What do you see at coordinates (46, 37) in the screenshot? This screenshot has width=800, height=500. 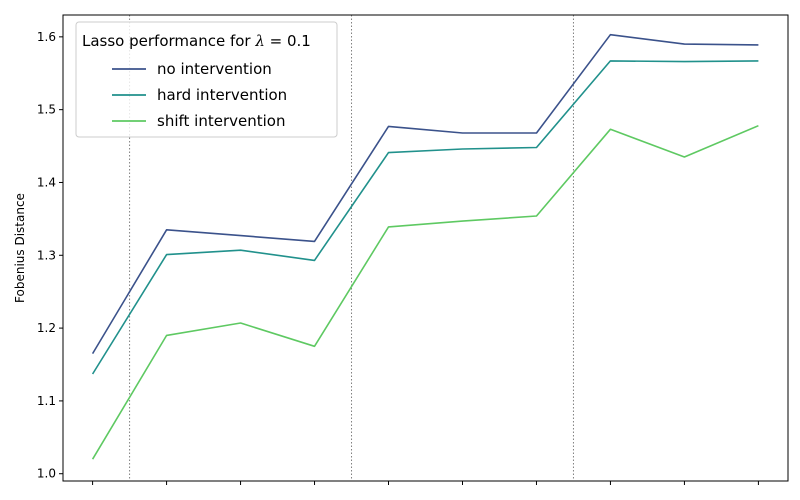 I see `y-tick-label: 1.6` at bounding box center [46, 37].